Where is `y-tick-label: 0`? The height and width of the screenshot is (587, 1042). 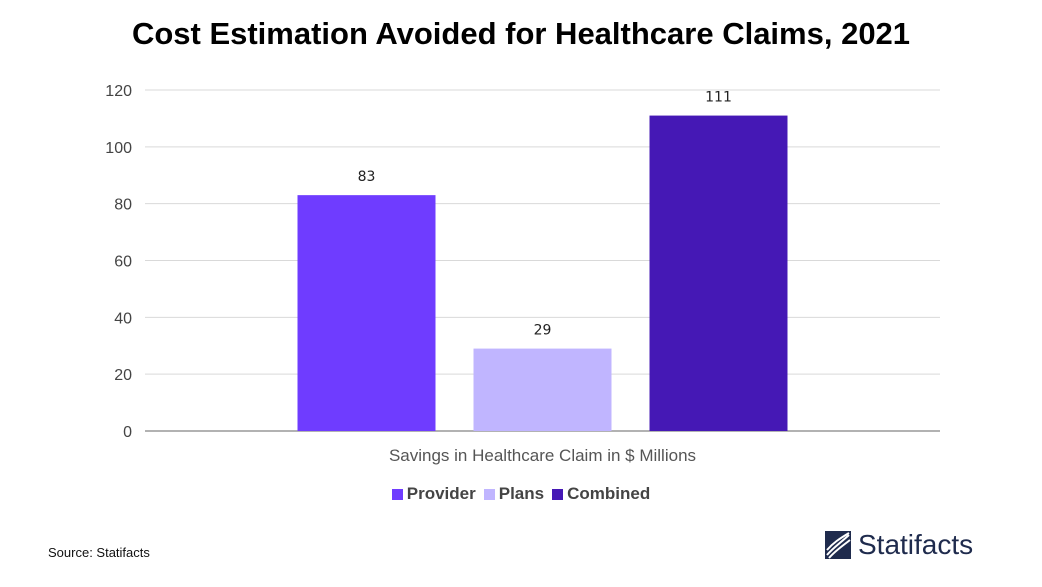
y-tick-label: 0 is located at coordinates (127, 432).